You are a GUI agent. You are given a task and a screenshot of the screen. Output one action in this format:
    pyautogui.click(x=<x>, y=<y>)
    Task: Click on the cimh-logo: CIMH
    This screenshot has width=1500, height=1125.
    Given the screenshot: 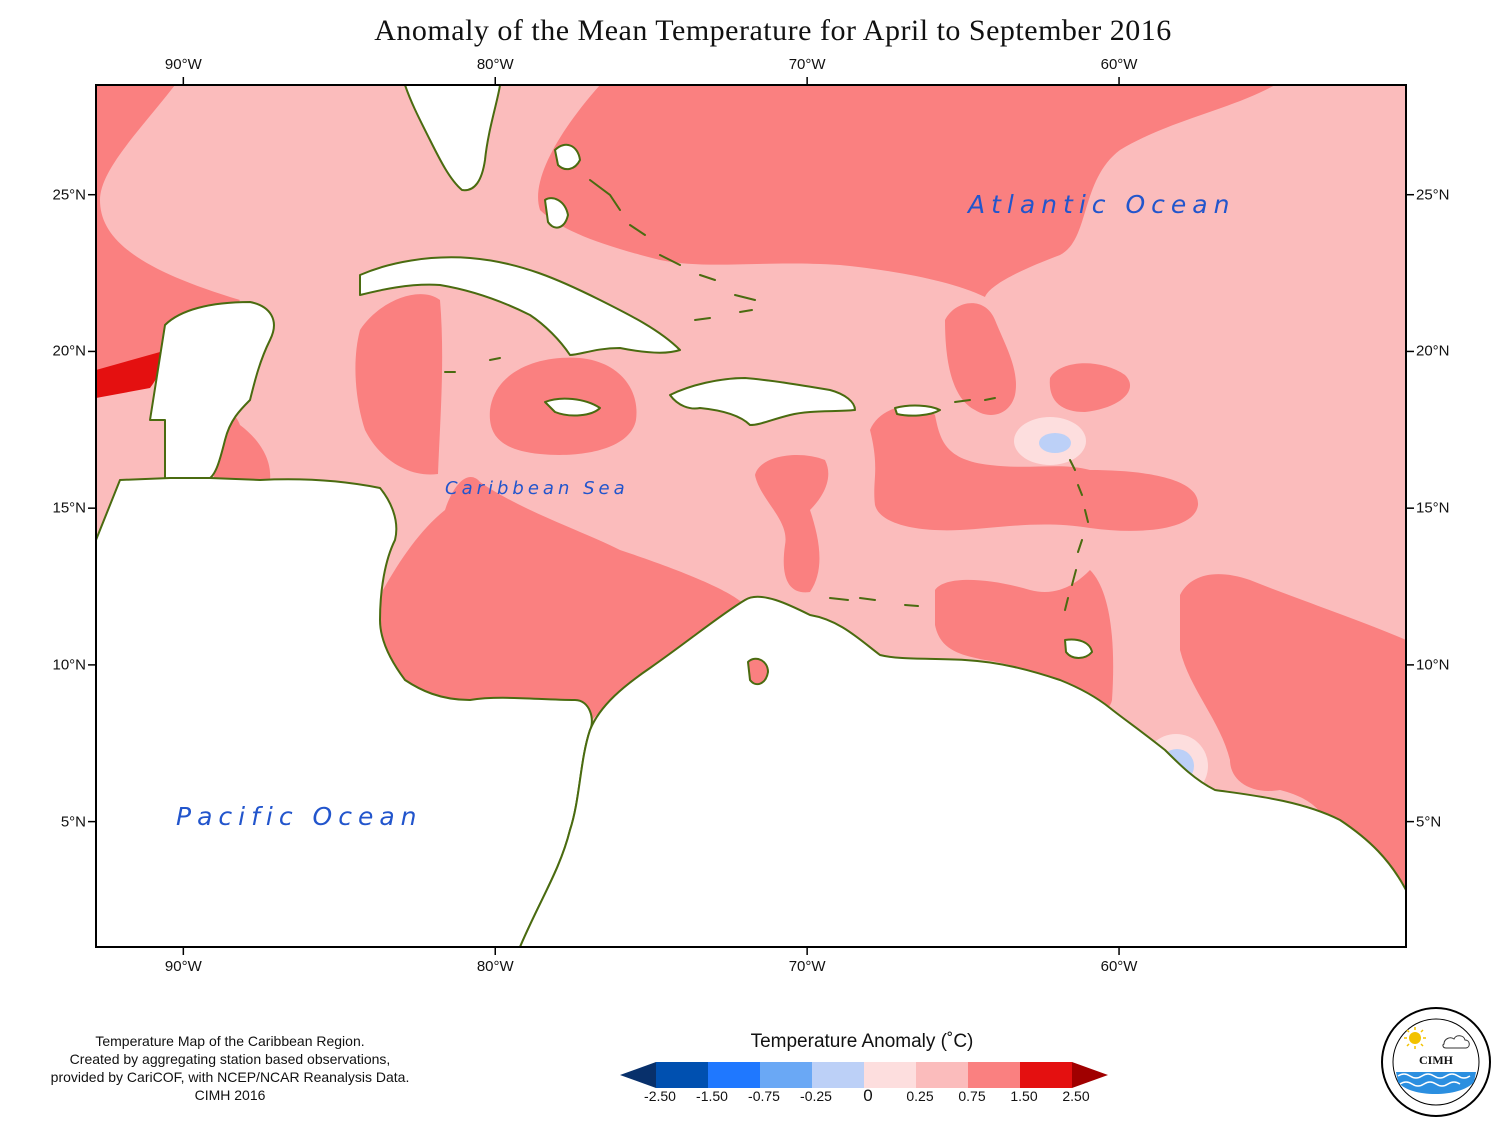 What is the action you would take?
    pyautogui.click(x=1436, y=1062)
    